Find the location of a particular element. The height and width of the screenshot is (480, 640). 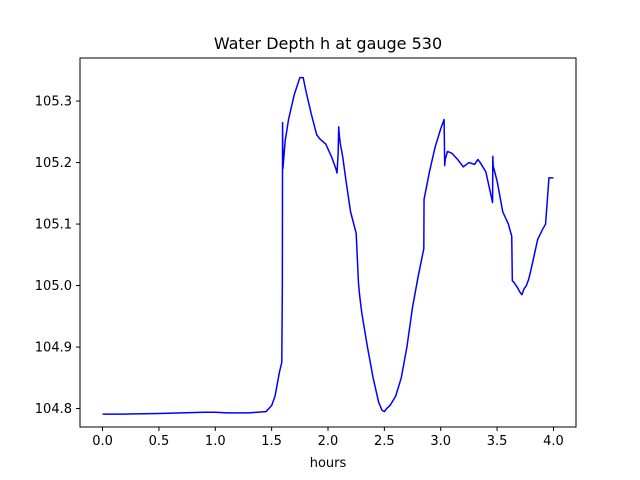

y-tick-label: 105.3 is located at coordinates (53, 102).